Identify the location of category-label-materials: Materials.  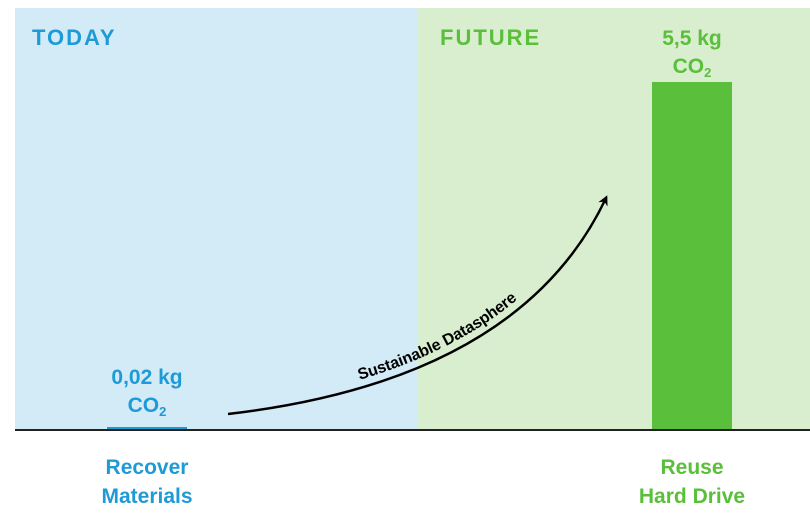
(146, 496).